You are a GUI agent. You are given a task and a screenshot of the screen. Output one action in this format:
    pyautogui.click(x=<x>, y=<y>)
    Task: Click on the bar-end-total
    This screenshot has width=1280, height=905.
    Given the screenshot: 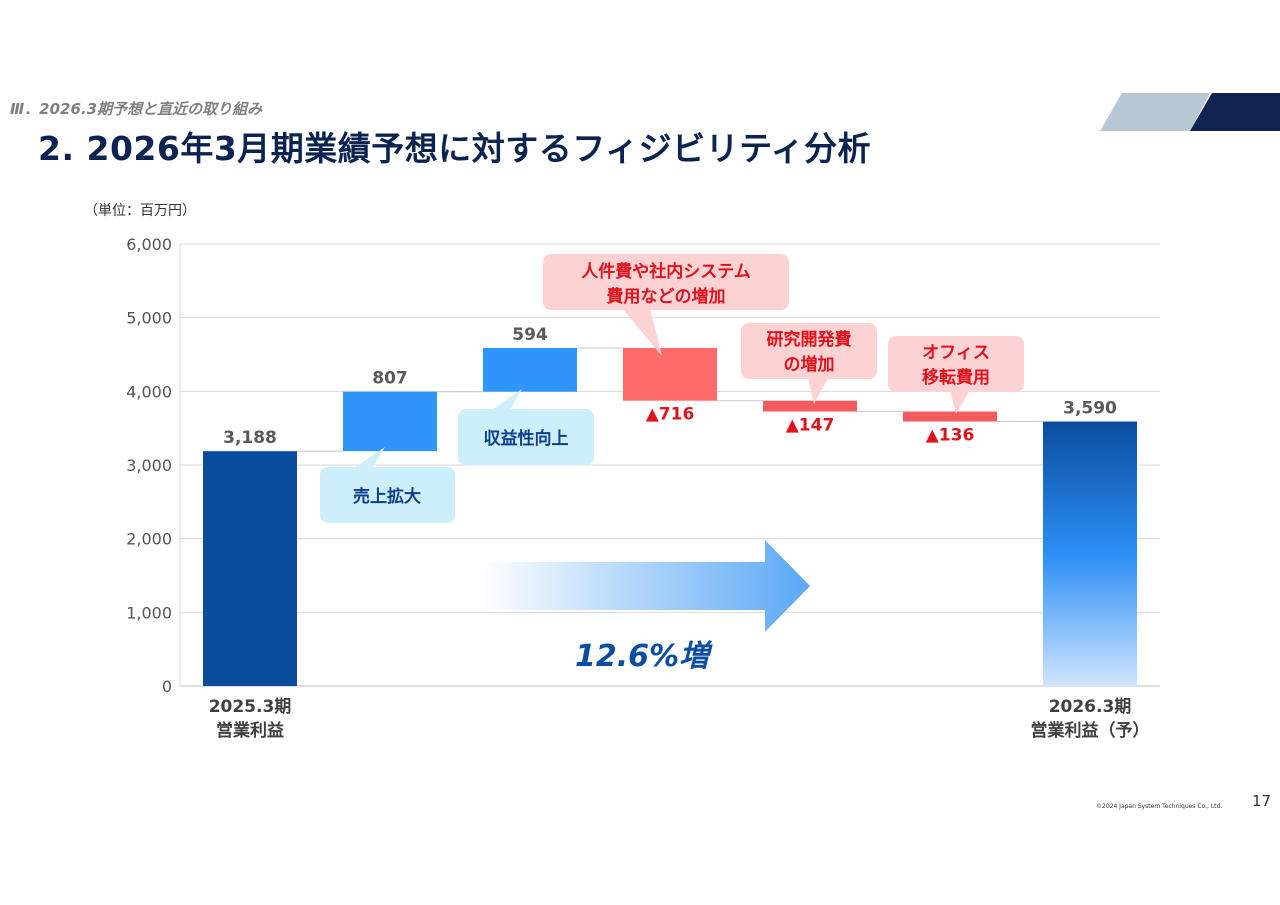 What is the action you would take?
    pyautogui.click(x=1090, y=553)
    